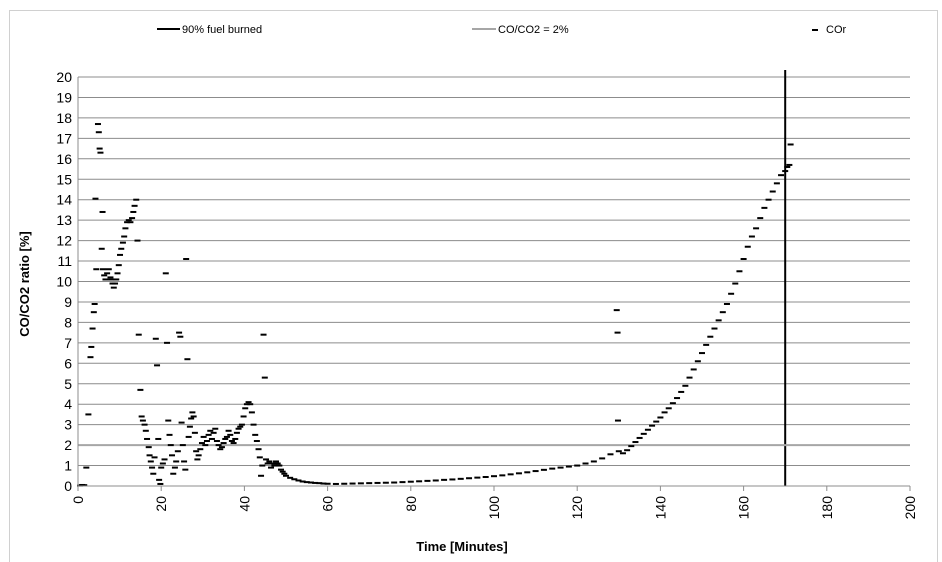 This screenshot has width=942, height=562. What do you see at coordinates (910, 508) in the screenshot?
I see `x-tick-label: 200` at bounding box center [910, 508].